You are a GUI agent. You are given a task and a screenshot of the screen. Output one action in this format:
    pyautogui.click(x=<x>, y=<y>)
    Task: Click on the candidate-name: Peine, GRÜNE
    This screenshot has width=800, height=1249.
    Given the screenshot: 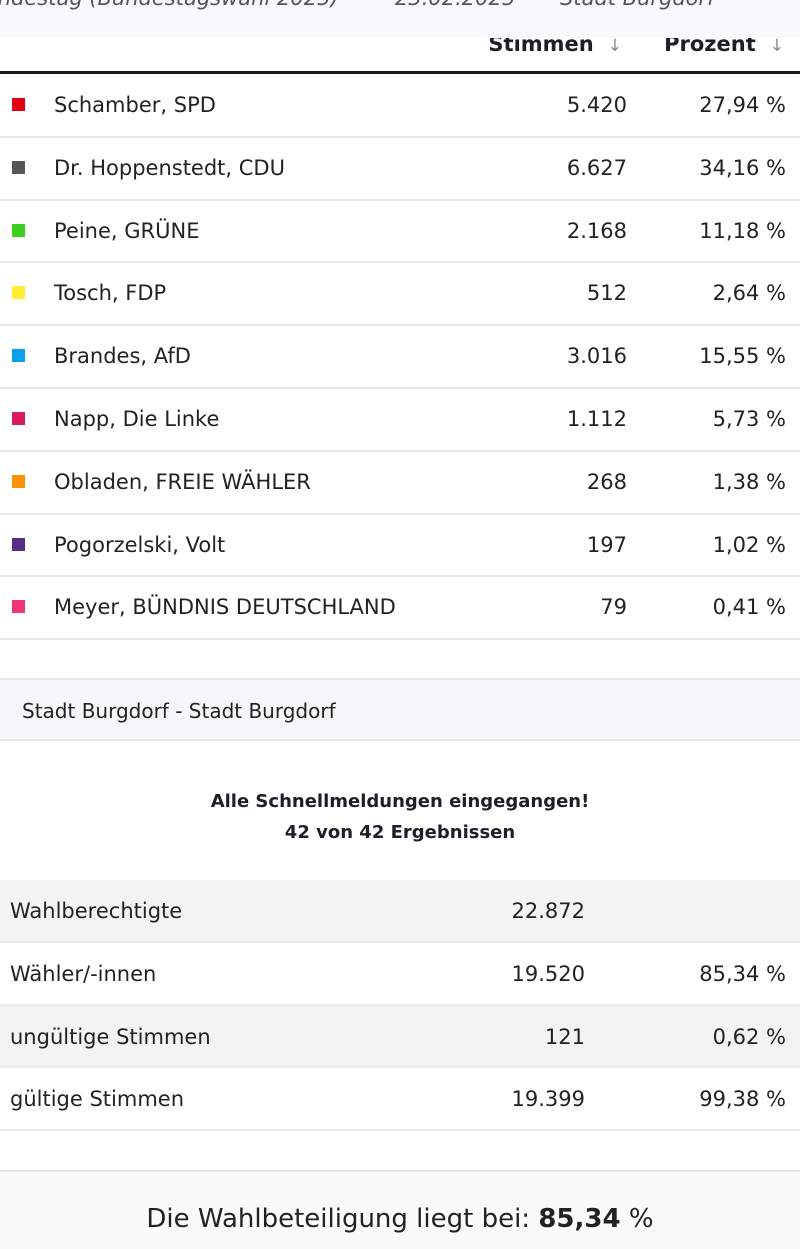 What is the action you would take?
    pyautogui.click(x=127, y=230)
    